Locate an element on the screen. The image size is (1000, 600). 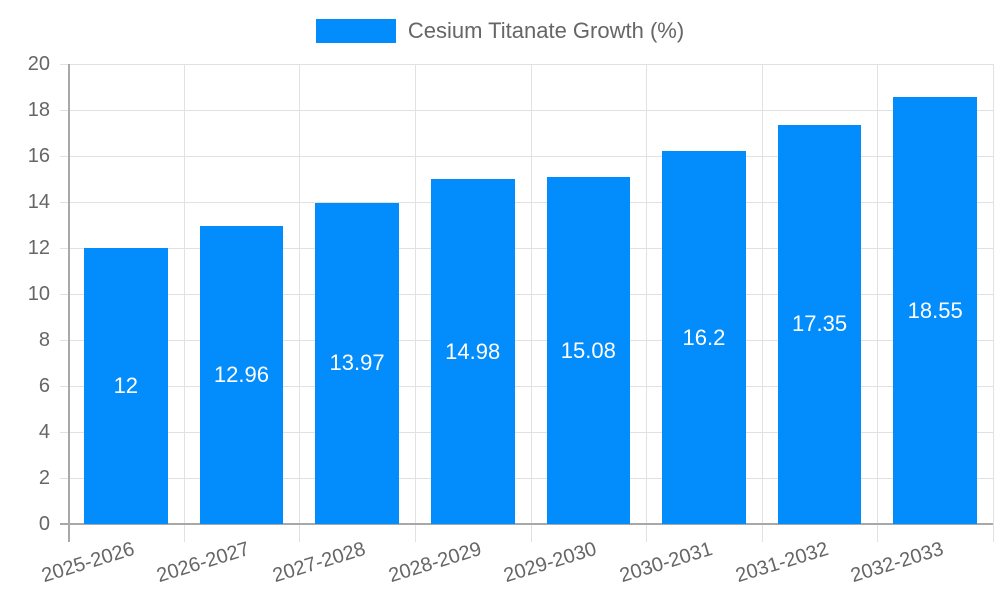
y-tick-label: 18 is located at coordinates (38, 110).